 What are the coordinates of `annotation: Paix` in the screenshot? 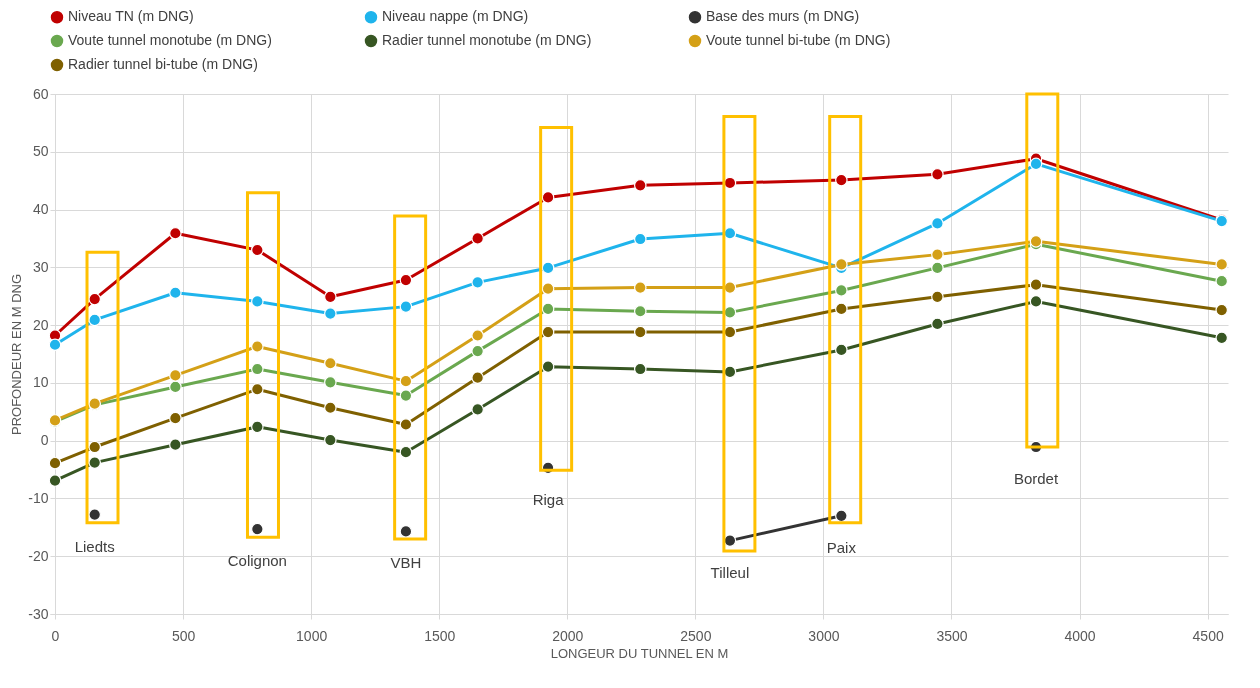 It's located at (841, 547).